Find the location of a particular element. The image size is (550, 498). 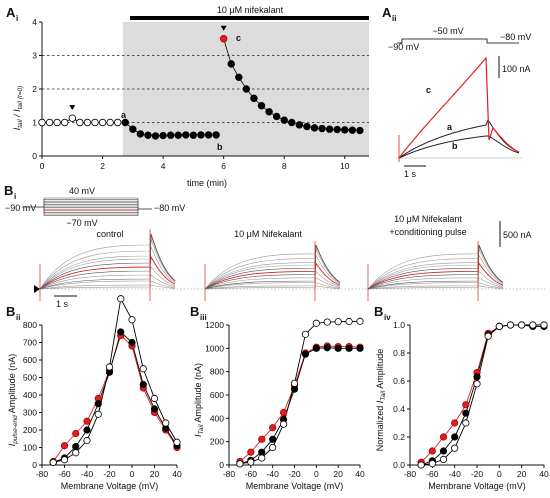

ai-arrowhead-marker is located at coordinates (223, 28).